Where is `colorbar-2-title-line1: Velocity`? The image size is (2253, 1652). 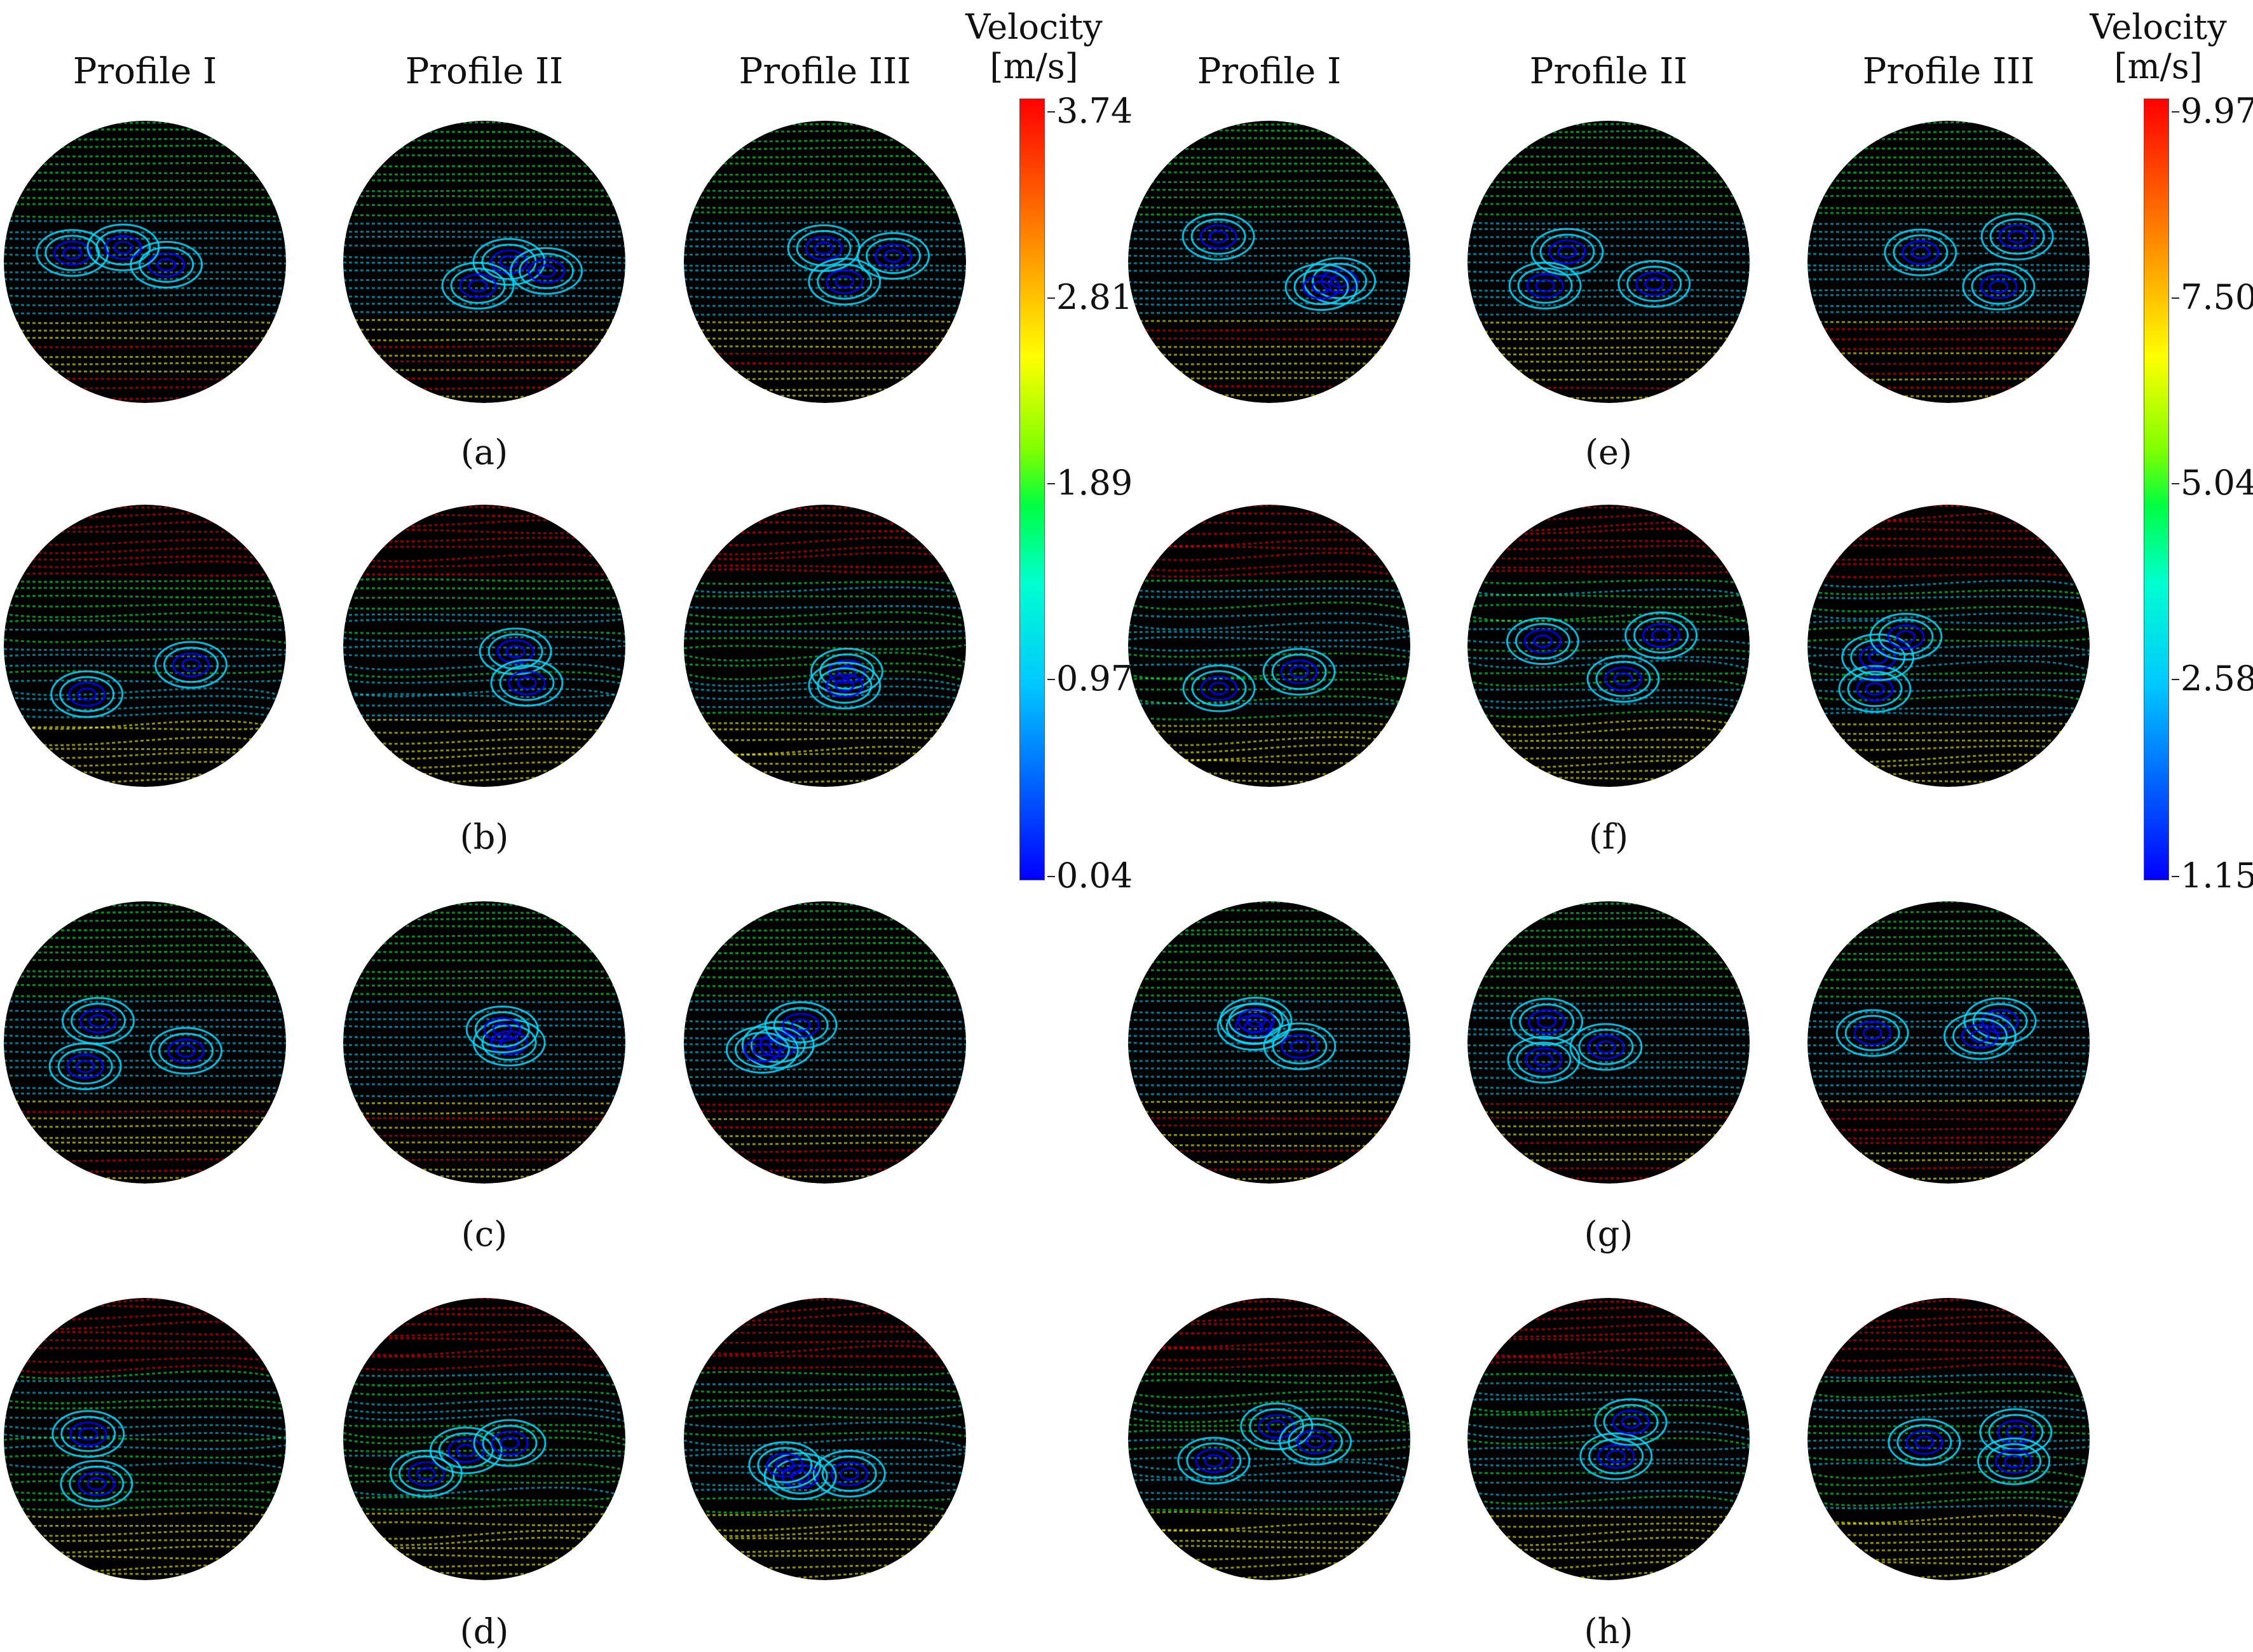
colorbar-2-title-line1: Velocity is located at coordinates (2158, 27).